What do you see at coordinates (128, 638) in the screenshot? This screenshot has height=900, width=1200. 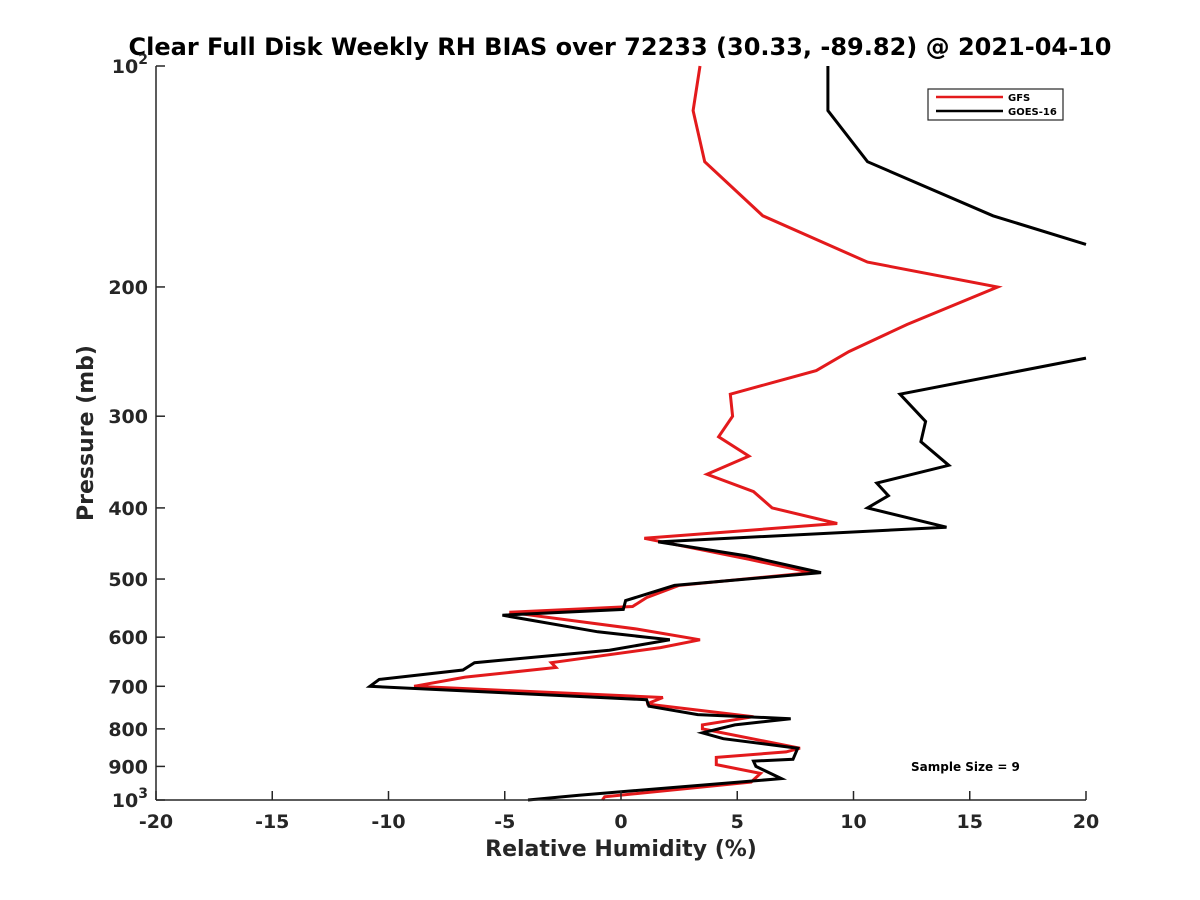 I see `y-tick-label: 600` at bounding box center [128, 638].